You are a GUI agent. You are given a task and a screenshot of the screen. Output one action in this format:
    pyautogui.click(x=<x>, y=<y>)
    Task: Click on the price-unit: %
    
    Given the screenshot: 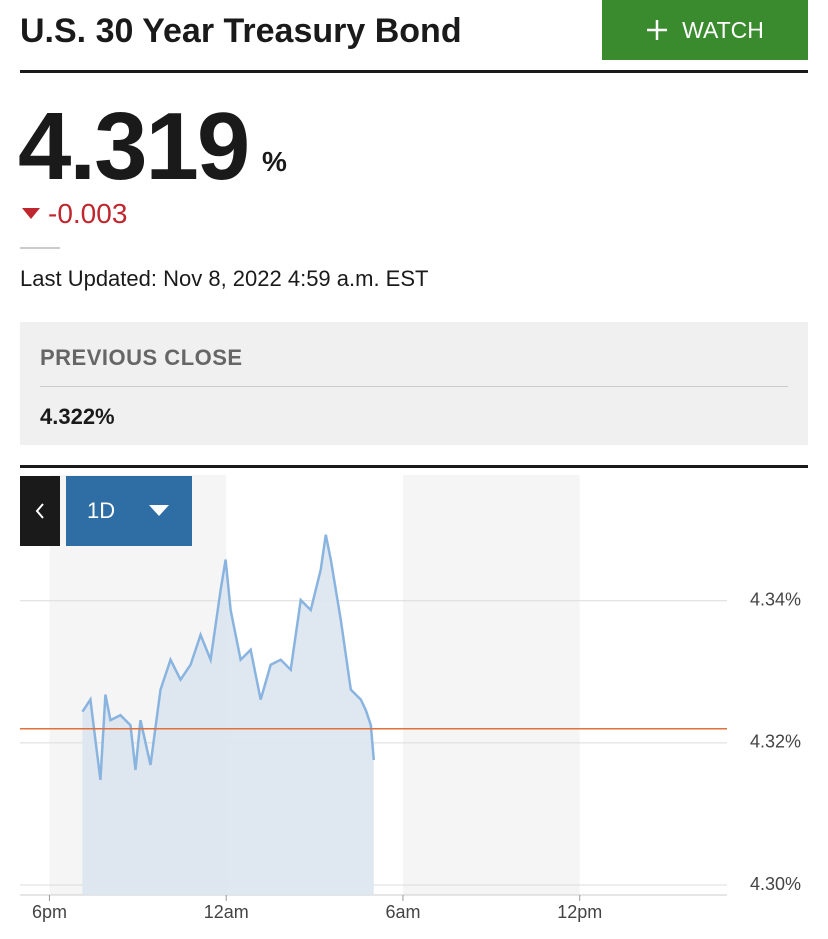 What is the action you would take?
    pyautogui.click(x=274, y=161)
    